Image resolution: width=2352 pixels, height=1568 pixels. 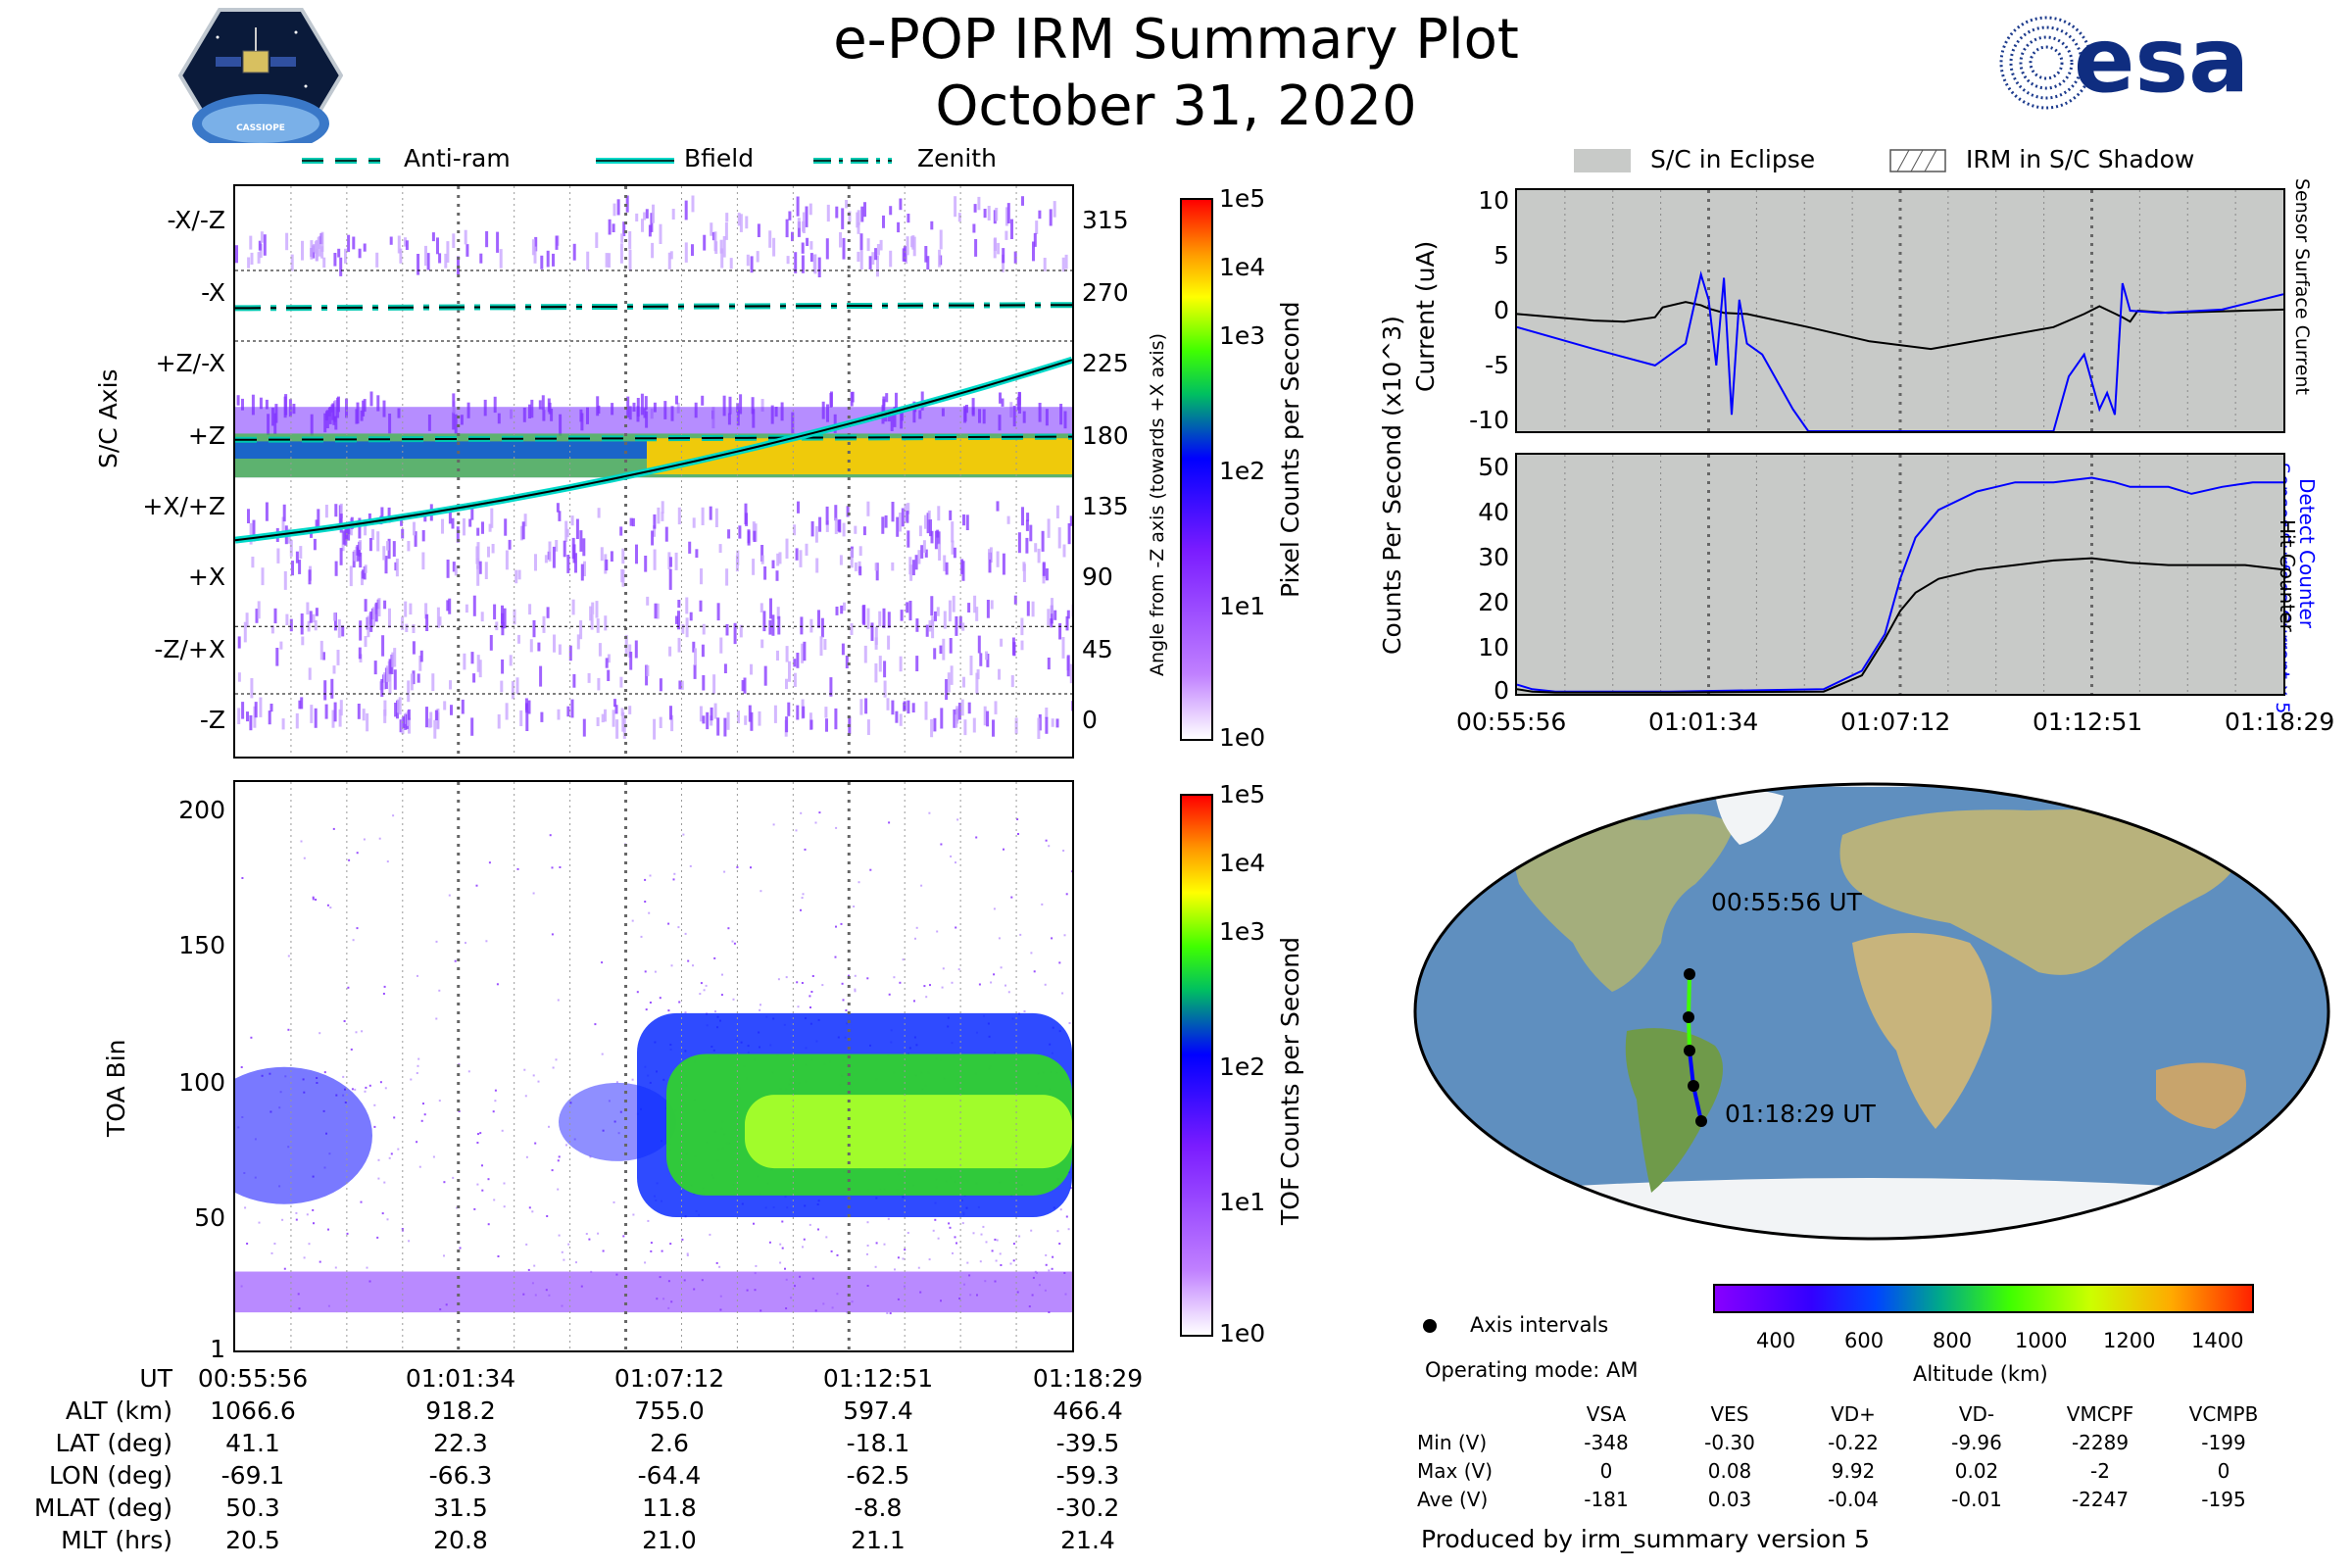 What do you see at coordinates (653, 438) in the screenshot?
I see `antiram-line-core` at bounding box center [653, 438].